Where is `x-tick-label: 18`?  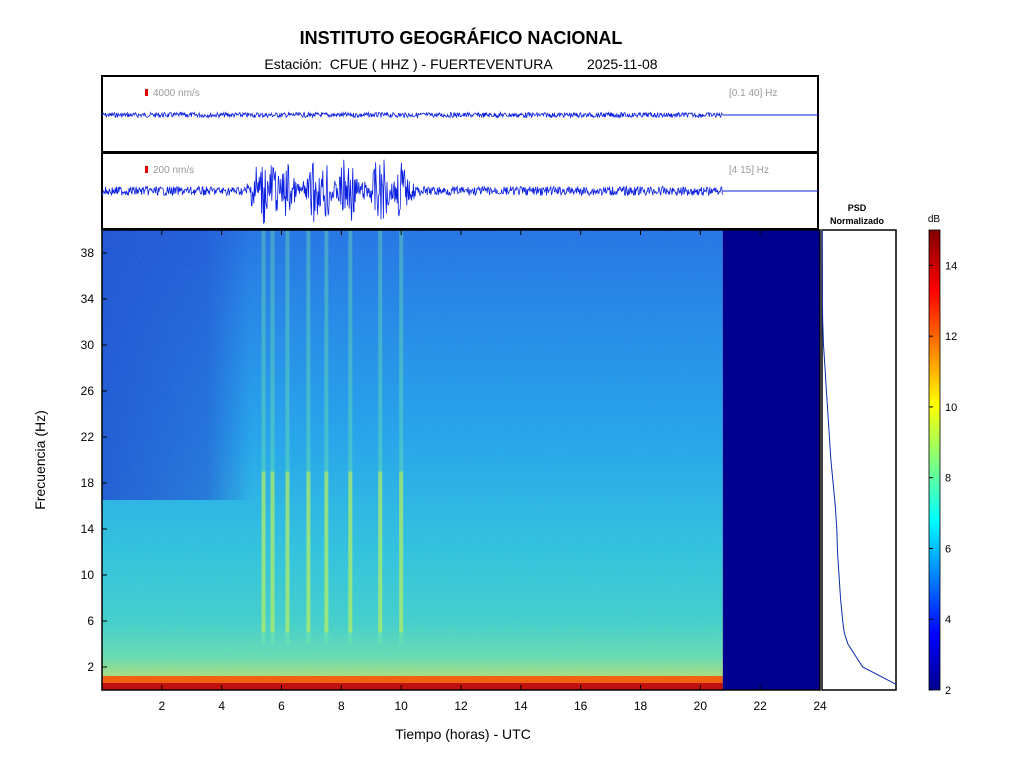 x-tick-label: 18 is located at coordinates (641, 706).